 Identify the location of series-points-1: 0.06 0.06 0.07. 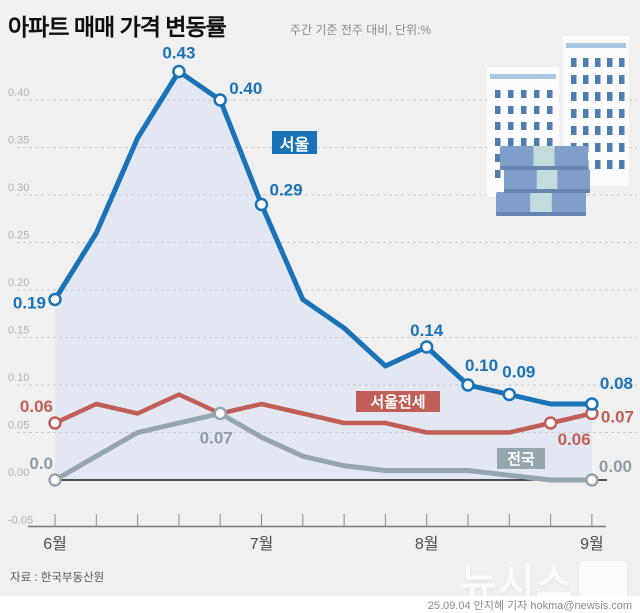
(327, 423).